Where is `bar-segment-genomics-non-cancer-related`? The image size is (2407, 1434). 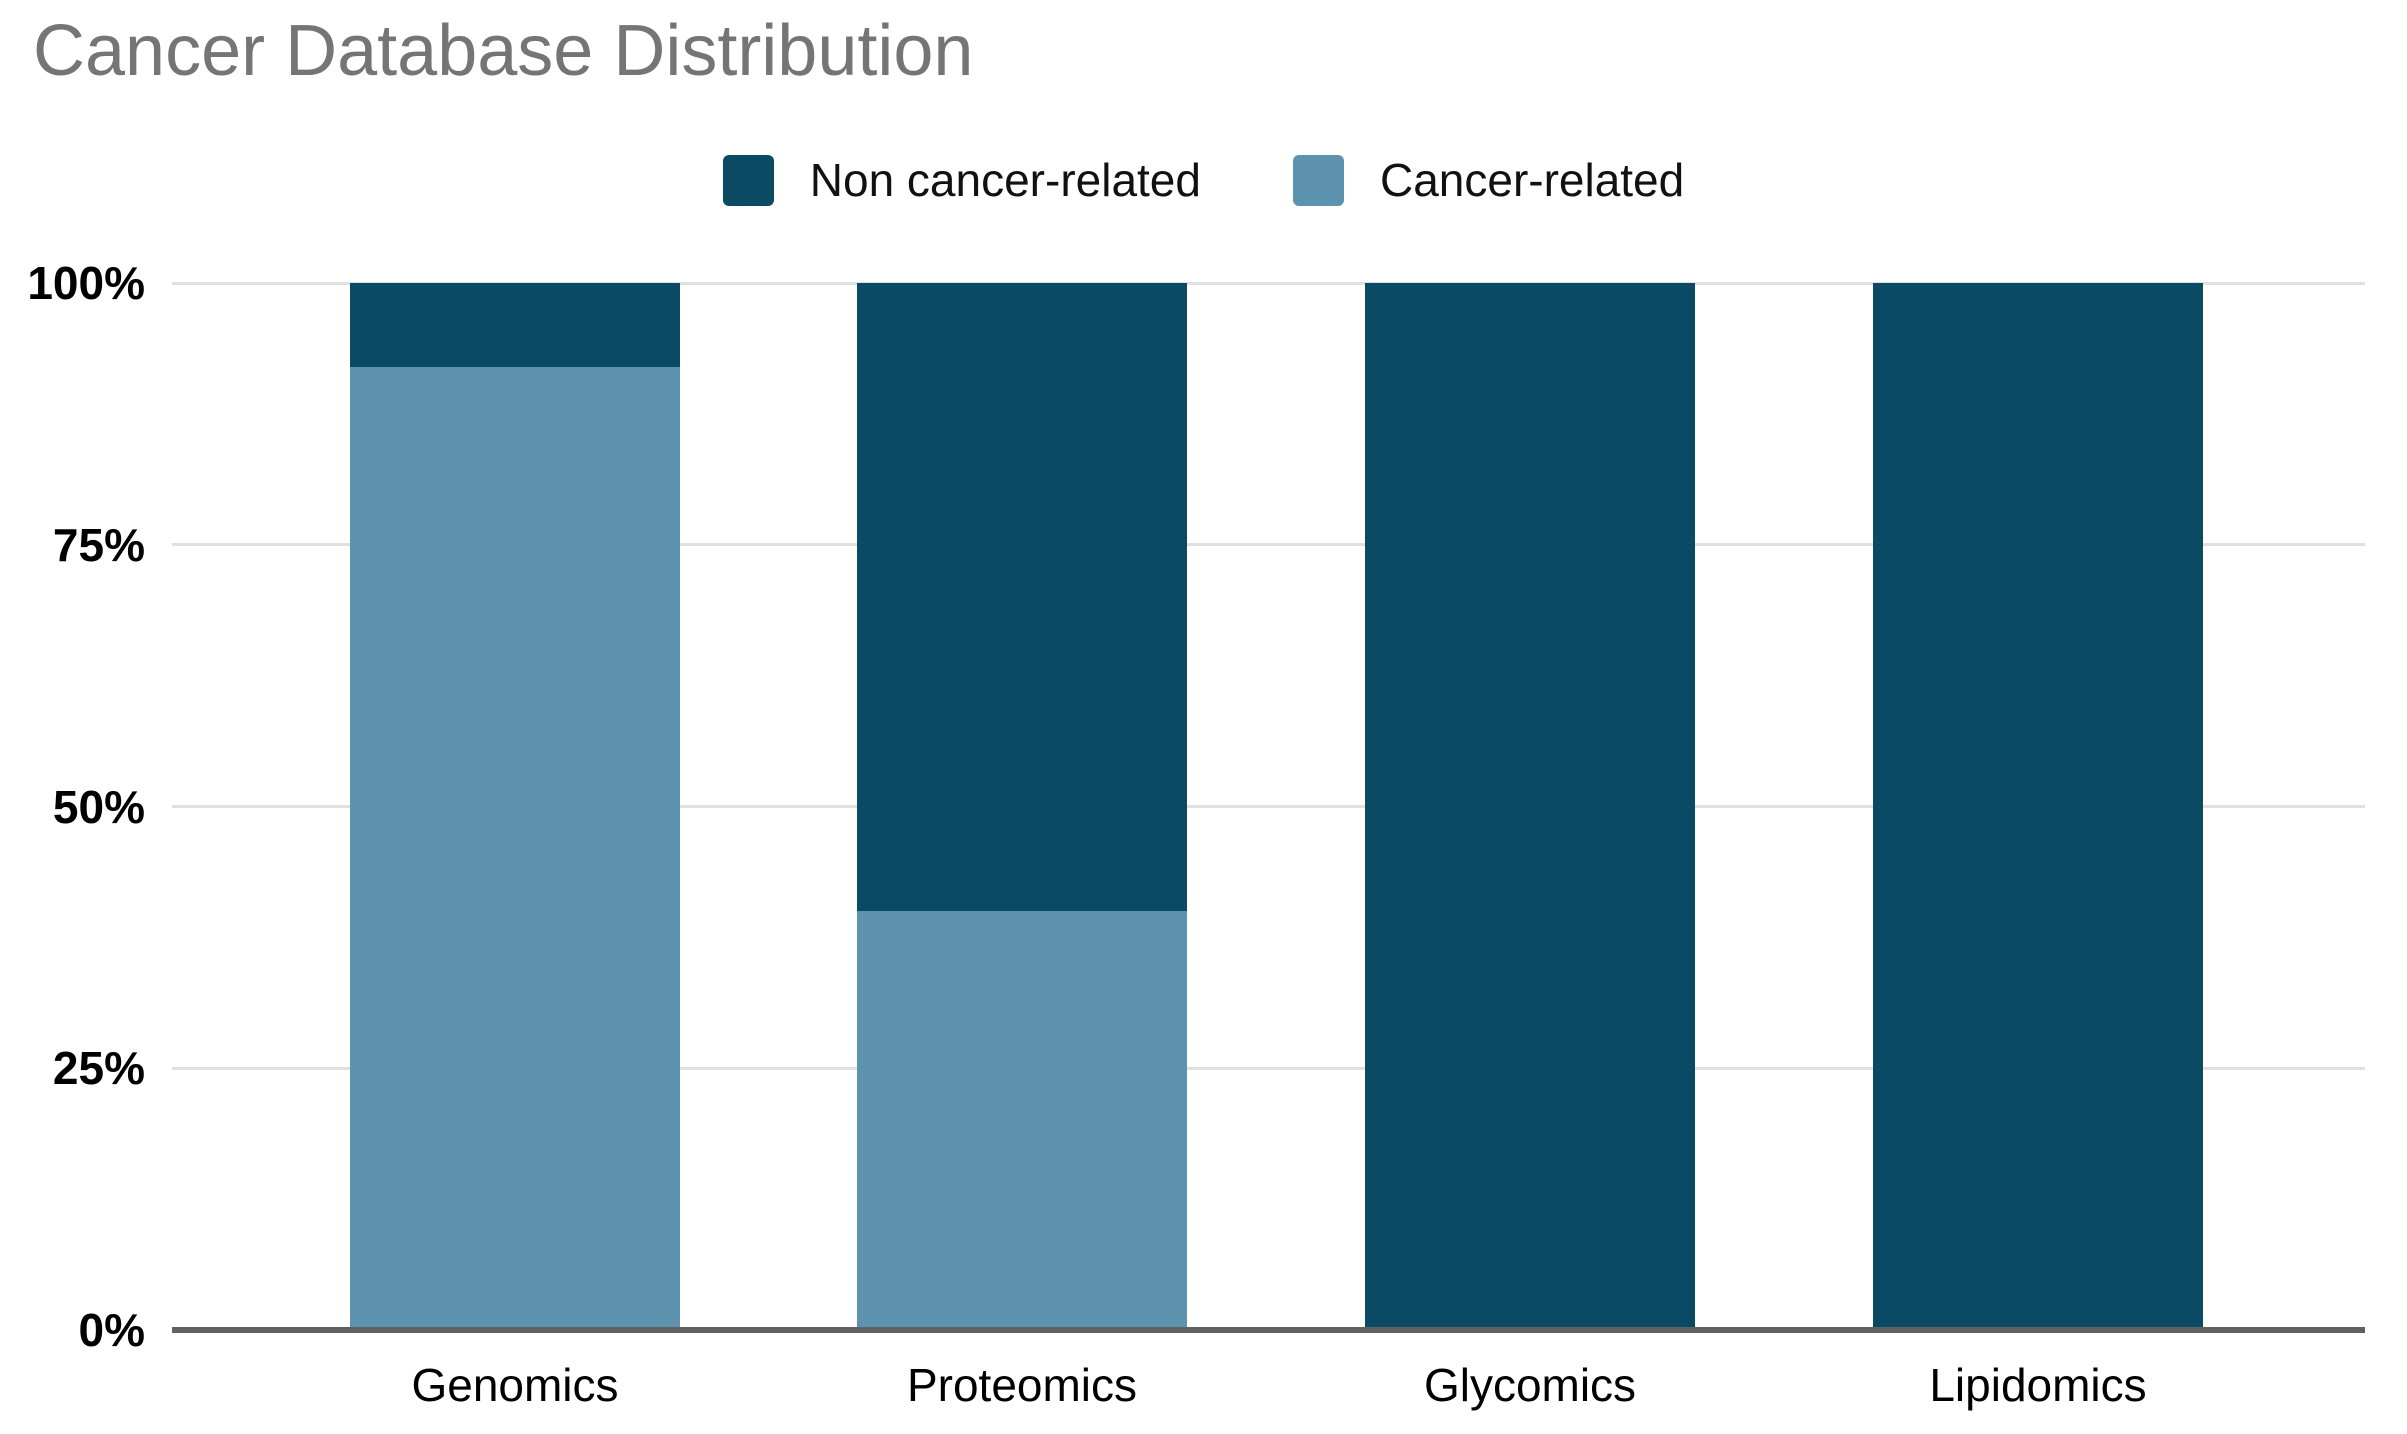
bar-segment-genomics-non-cancer-related is located at coordinates (515, 325).